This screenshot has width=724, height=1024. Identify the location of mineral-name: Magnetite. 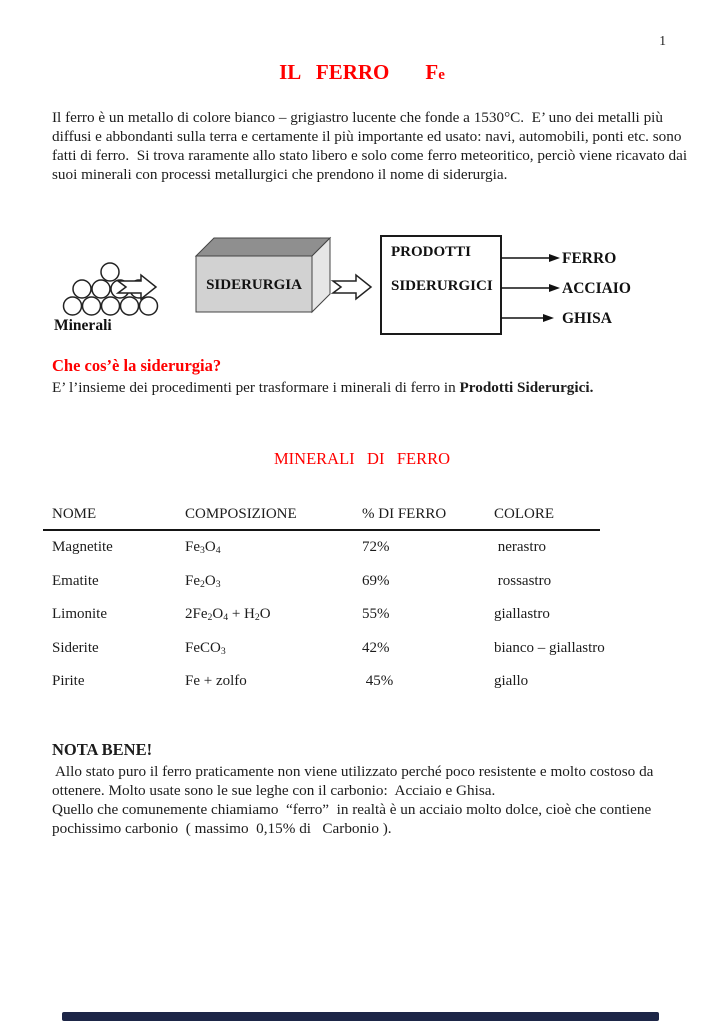
(82, 547).